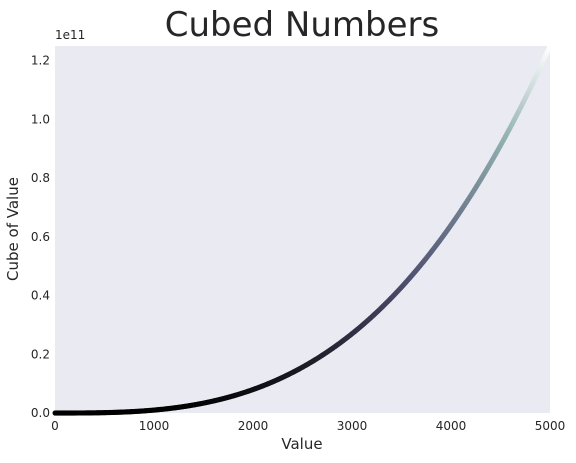 Image resolution: width=576 pixels, height=463 pixels. I want to click on y-tick-label: 0.4, so click(40, 296).